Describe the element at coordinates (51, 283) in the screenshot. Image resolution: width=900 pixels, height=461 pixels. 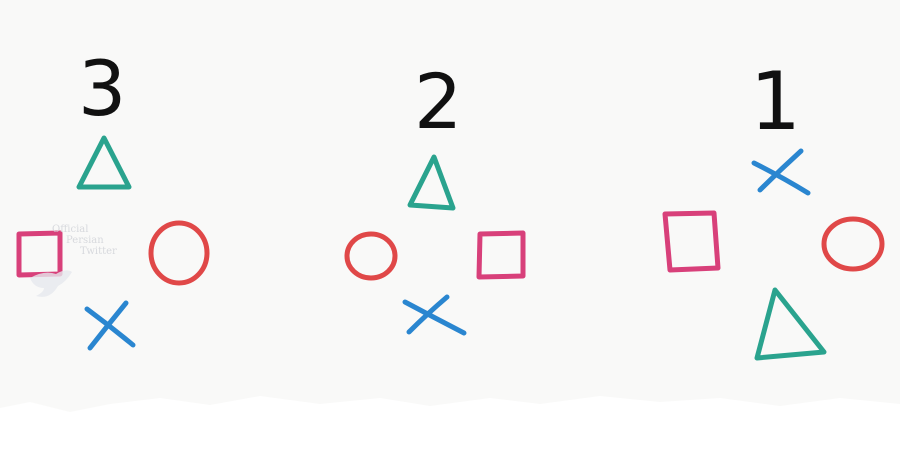
I see `watermark-logo-icon` at that location.